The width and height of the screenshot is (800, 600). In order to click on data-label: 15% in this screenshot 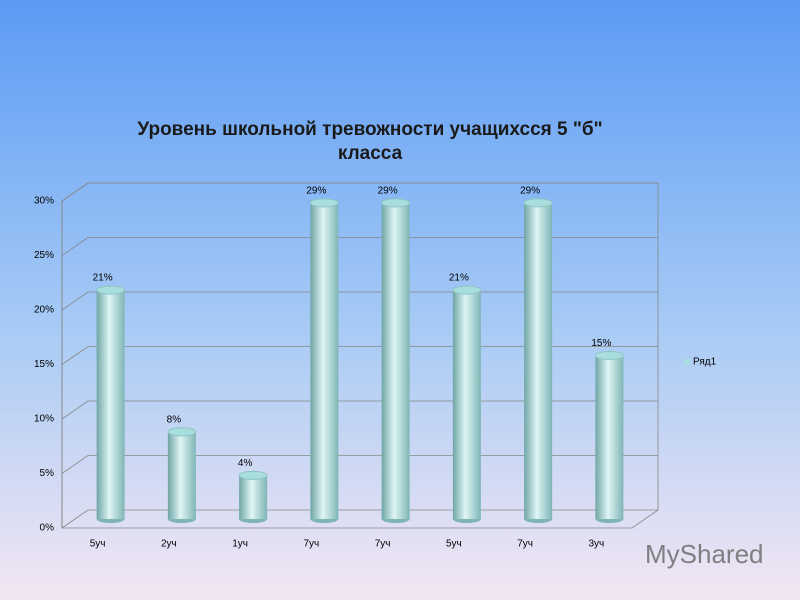, I will do `click(601, 343)`.